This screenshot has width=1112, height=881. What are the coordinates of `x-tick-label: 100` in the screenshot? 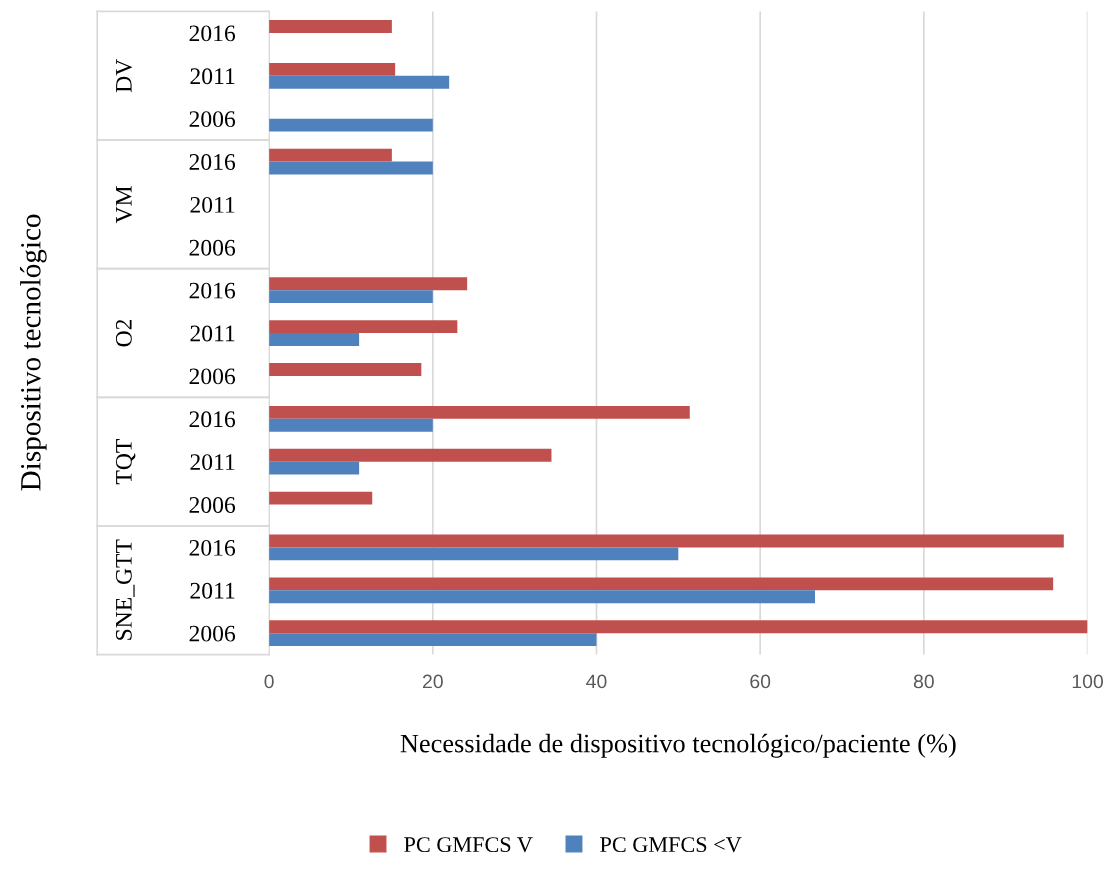 It's located at (1087, 681).